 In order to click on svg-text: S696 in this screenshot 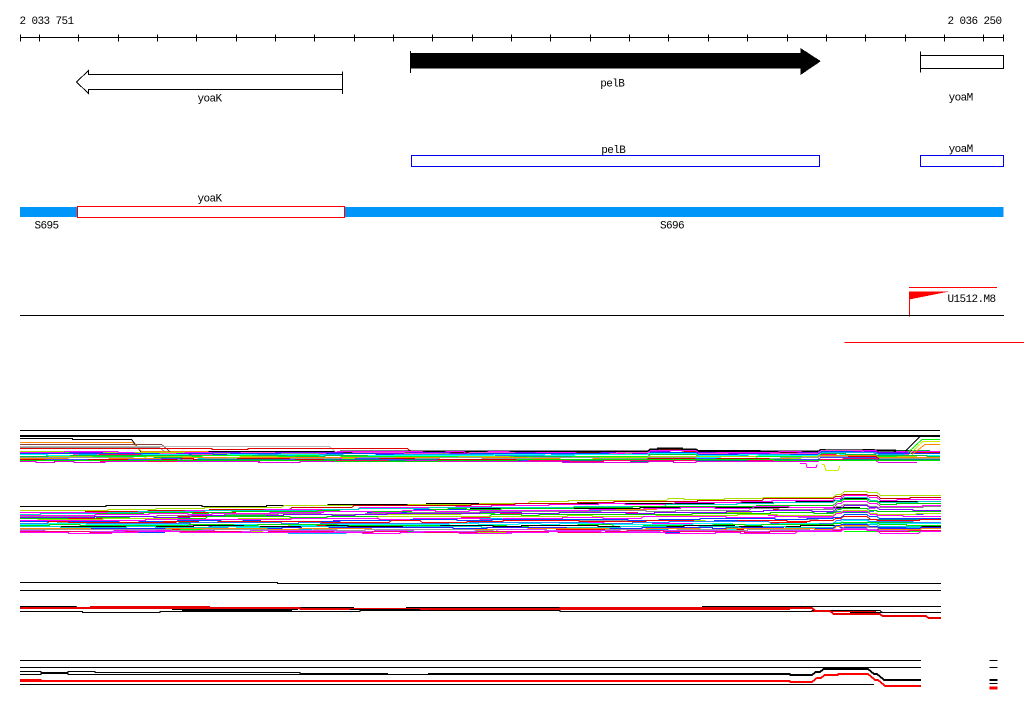, I will do `click(672, 226)`.